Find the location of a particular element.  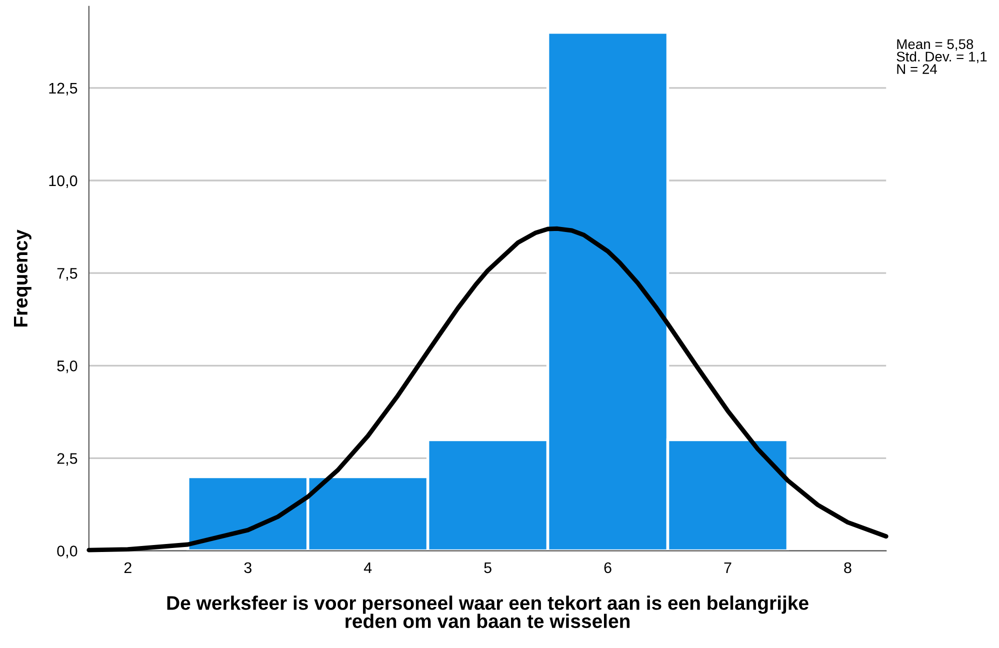

y-tick-label: 2,5 is located at coordinates (67, 459).